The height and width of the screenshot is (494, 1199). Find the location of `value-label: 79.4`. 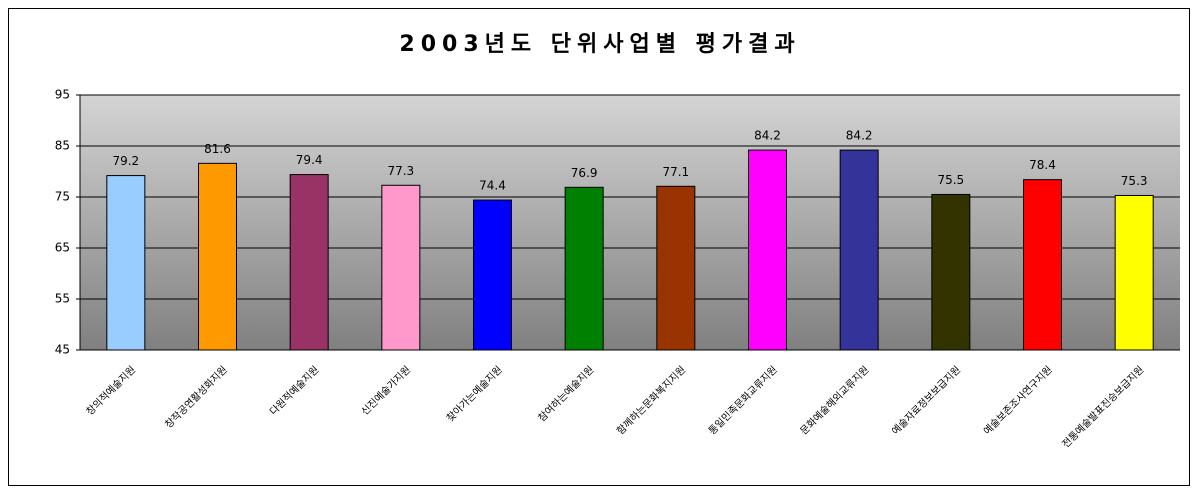

value-label: 79.4 is located at coordinates (309, 160).